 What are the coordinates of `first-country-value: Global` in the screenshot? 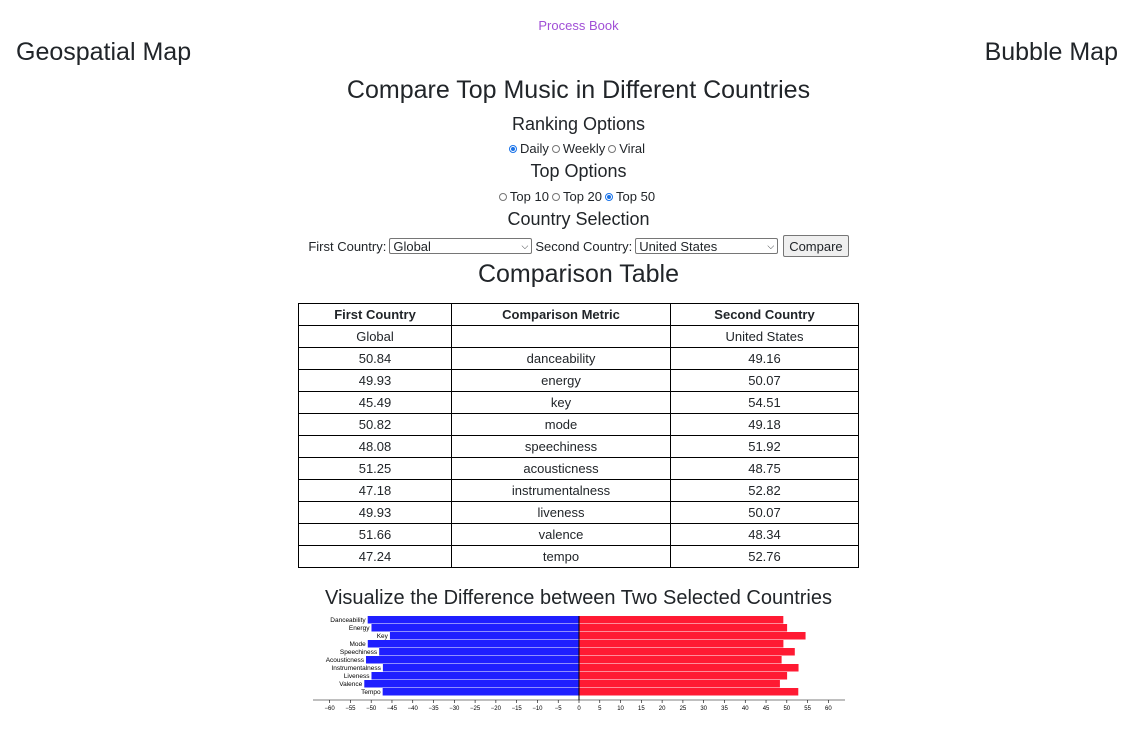 It's located at (412, 246).